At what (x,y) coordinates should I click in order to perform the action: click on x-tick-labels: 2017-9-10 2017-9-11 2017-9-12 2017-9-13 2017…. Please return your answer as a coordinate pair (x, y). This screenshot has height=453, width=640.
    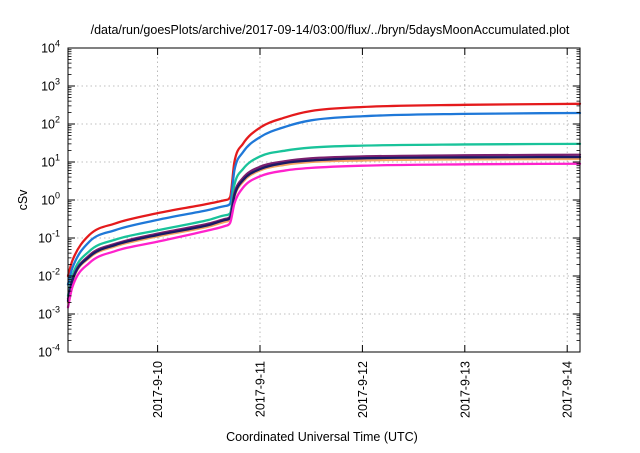
    Looking at the image, I should click on (363, 389).